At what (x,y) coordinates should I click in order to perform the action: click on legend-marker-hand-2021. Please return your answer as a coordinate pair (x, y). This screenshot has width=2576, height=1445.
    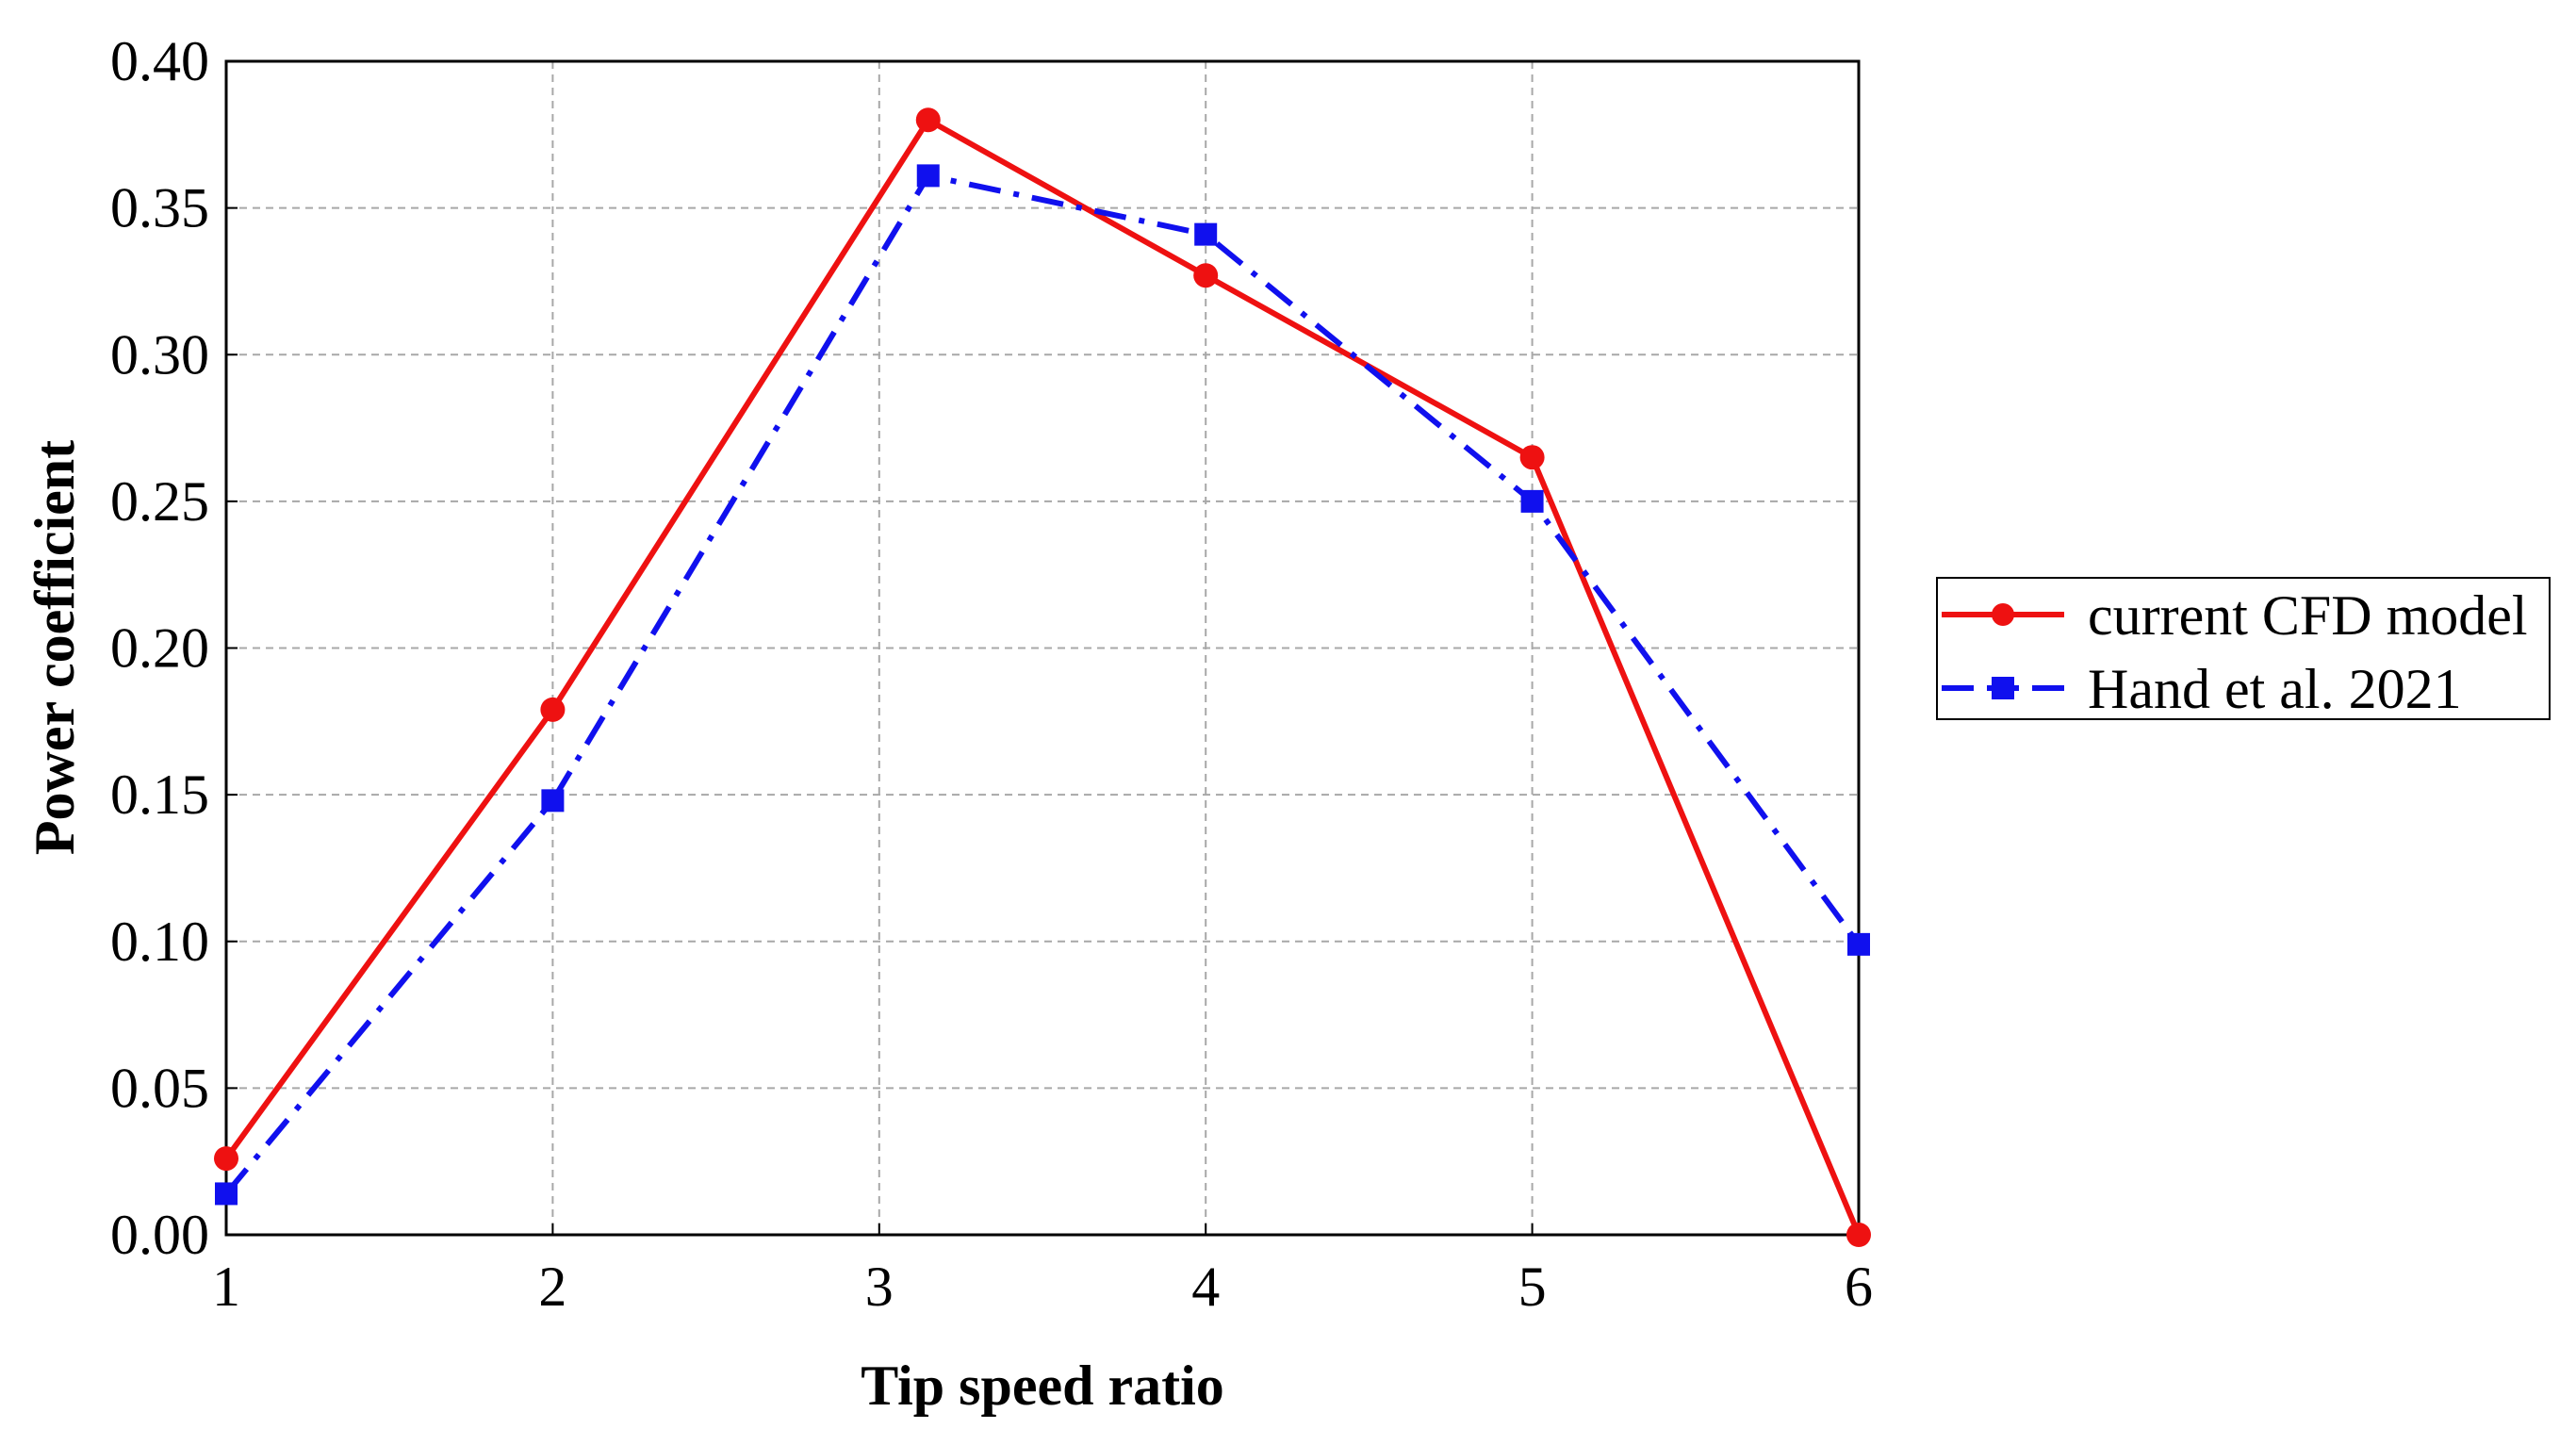
    Looking at the image, I should click on (2003, 688).